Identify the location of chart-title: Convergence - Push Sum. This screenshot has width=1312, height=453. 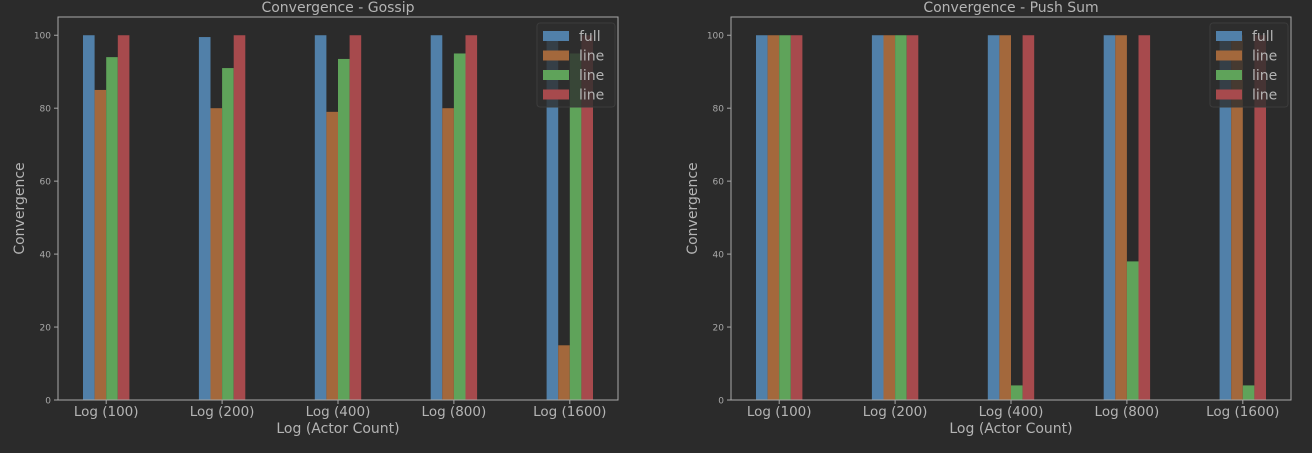
(1010, 8).